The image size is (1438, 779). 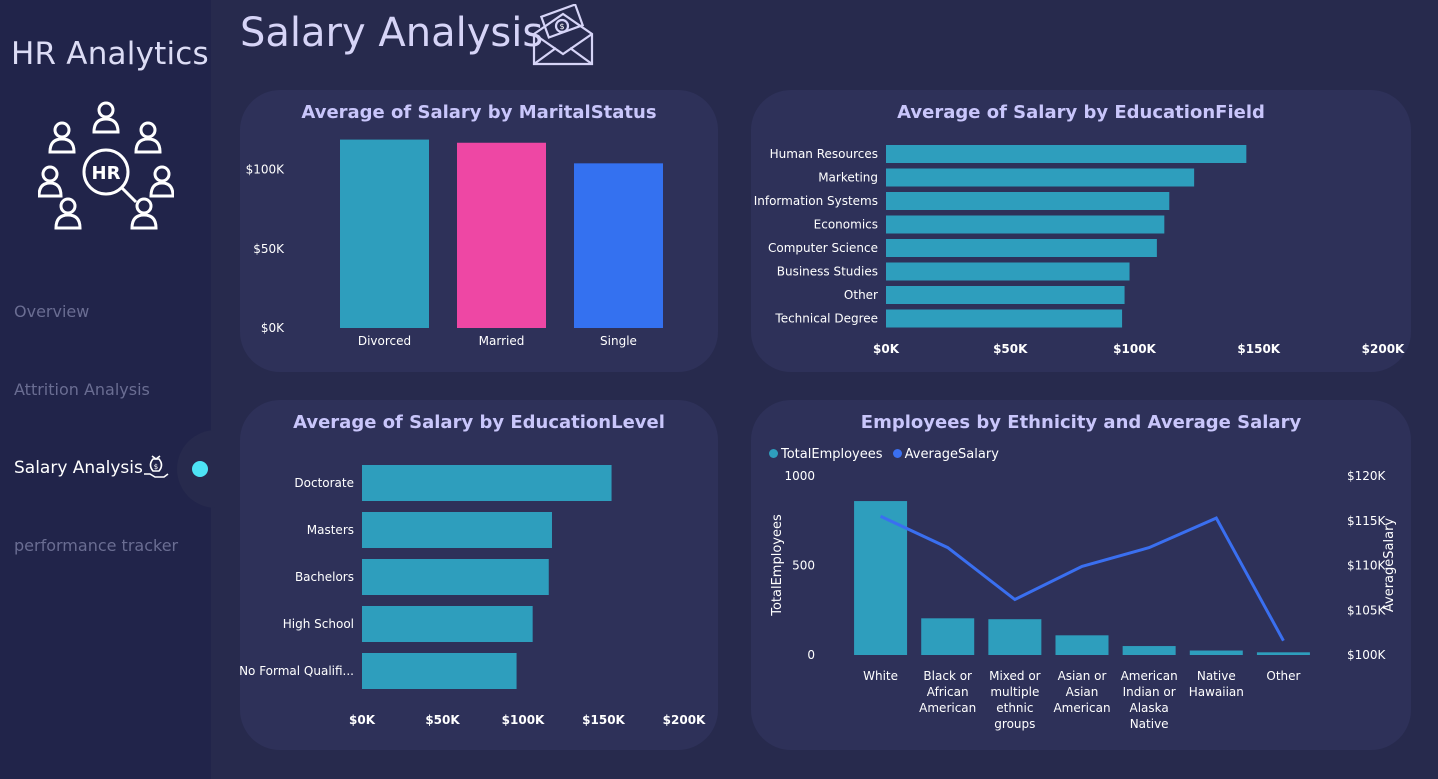 What do you see at coordinates (324, 483) in the screenshot?
I see `y-tick-label: Doctorate` at bounding box center [324, 483].